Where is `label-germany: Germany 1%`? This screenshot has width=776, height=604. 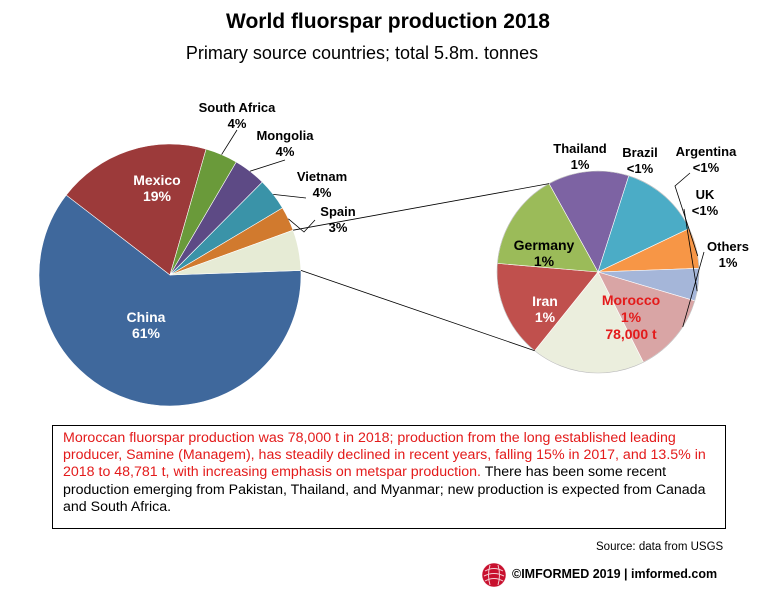 label-germany: Germany 1% is located at coordinates (544, 253).